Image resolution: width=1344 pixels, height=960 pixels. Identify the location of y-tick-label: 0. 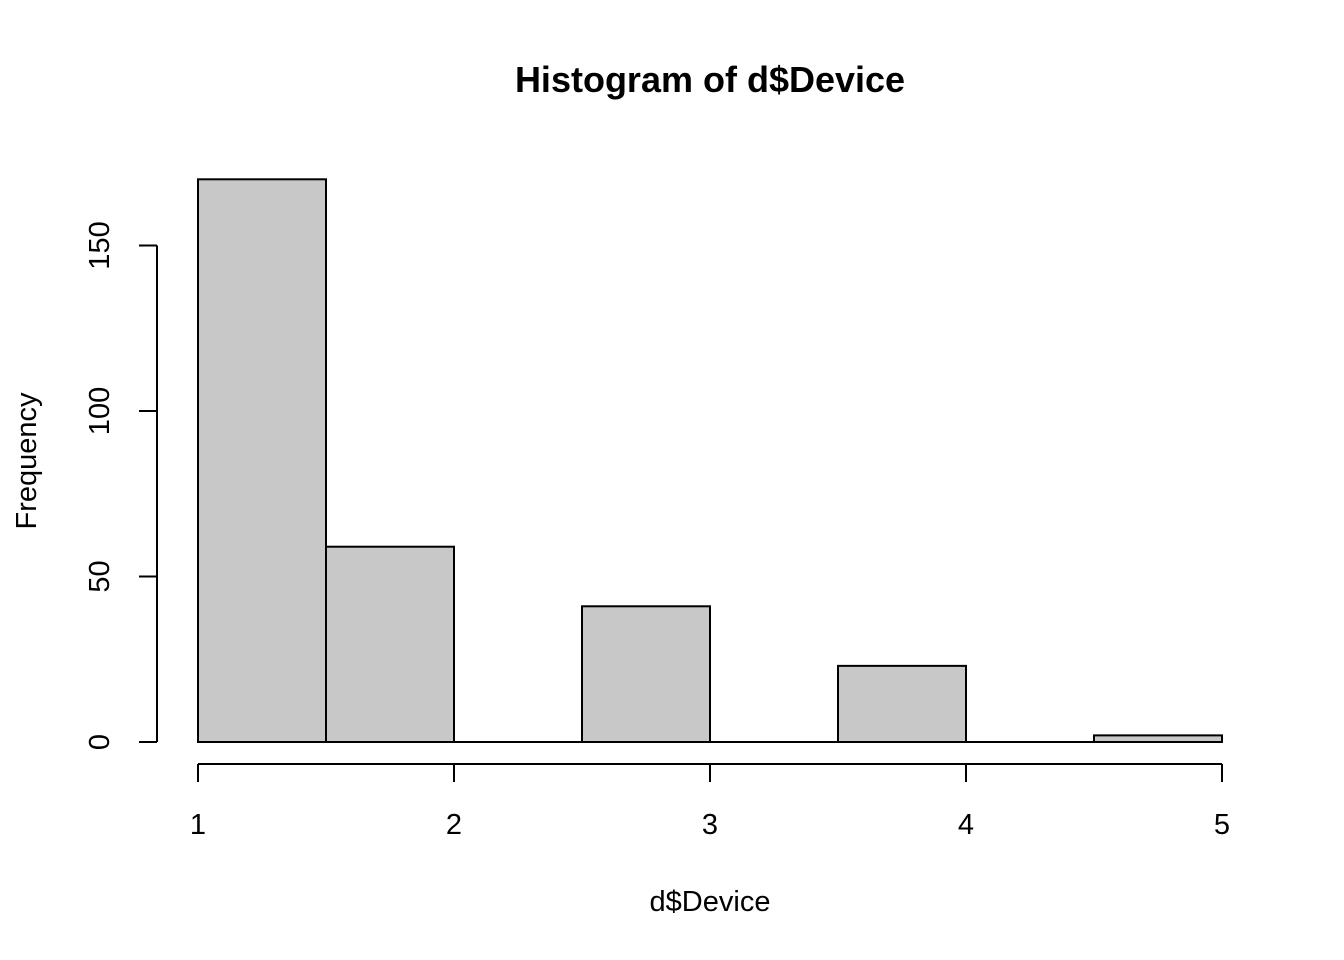
(100, 742).